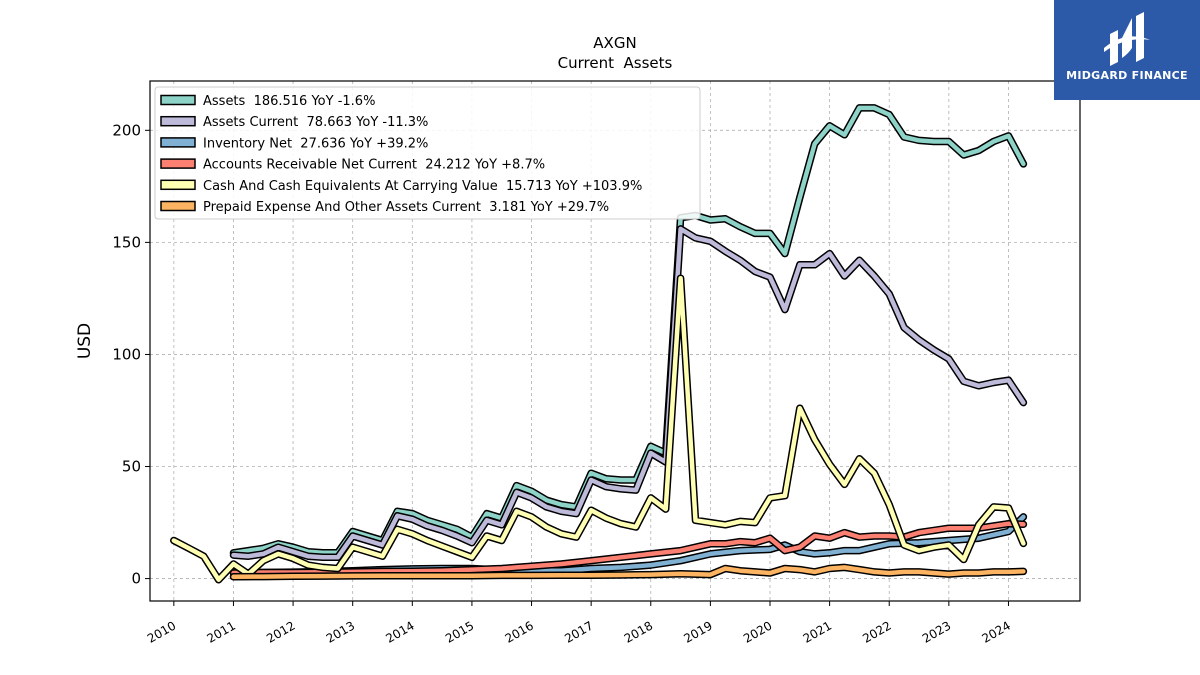  What do you see at coordinates (697, 631) in the screenshot?
I see `x-tick-label: 2019` at bounding box center [697, 631].